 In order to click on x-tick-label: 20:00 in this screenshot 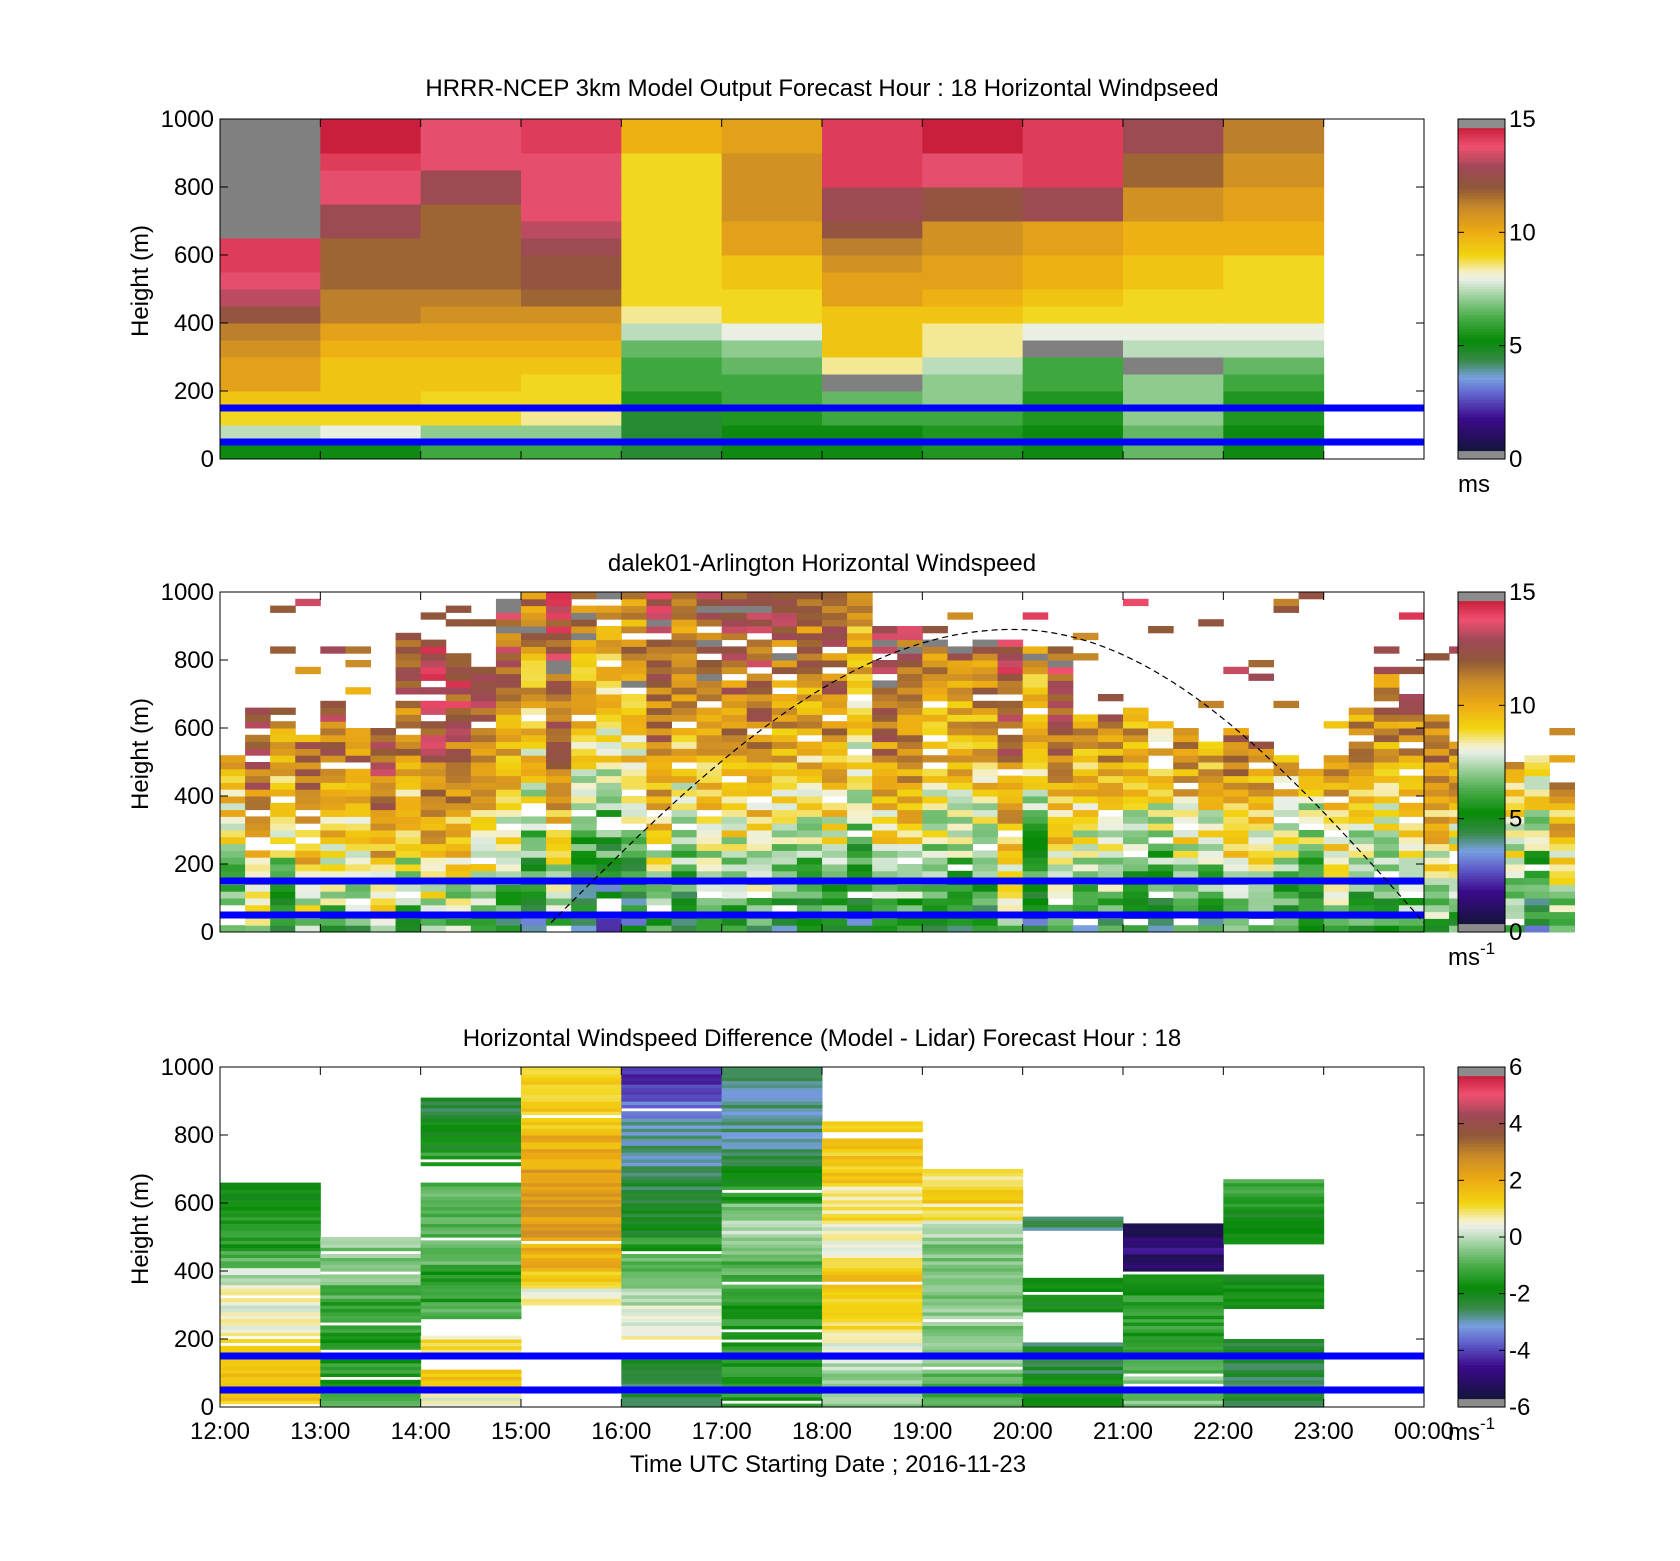, I will do `click(1023, 1431)`.